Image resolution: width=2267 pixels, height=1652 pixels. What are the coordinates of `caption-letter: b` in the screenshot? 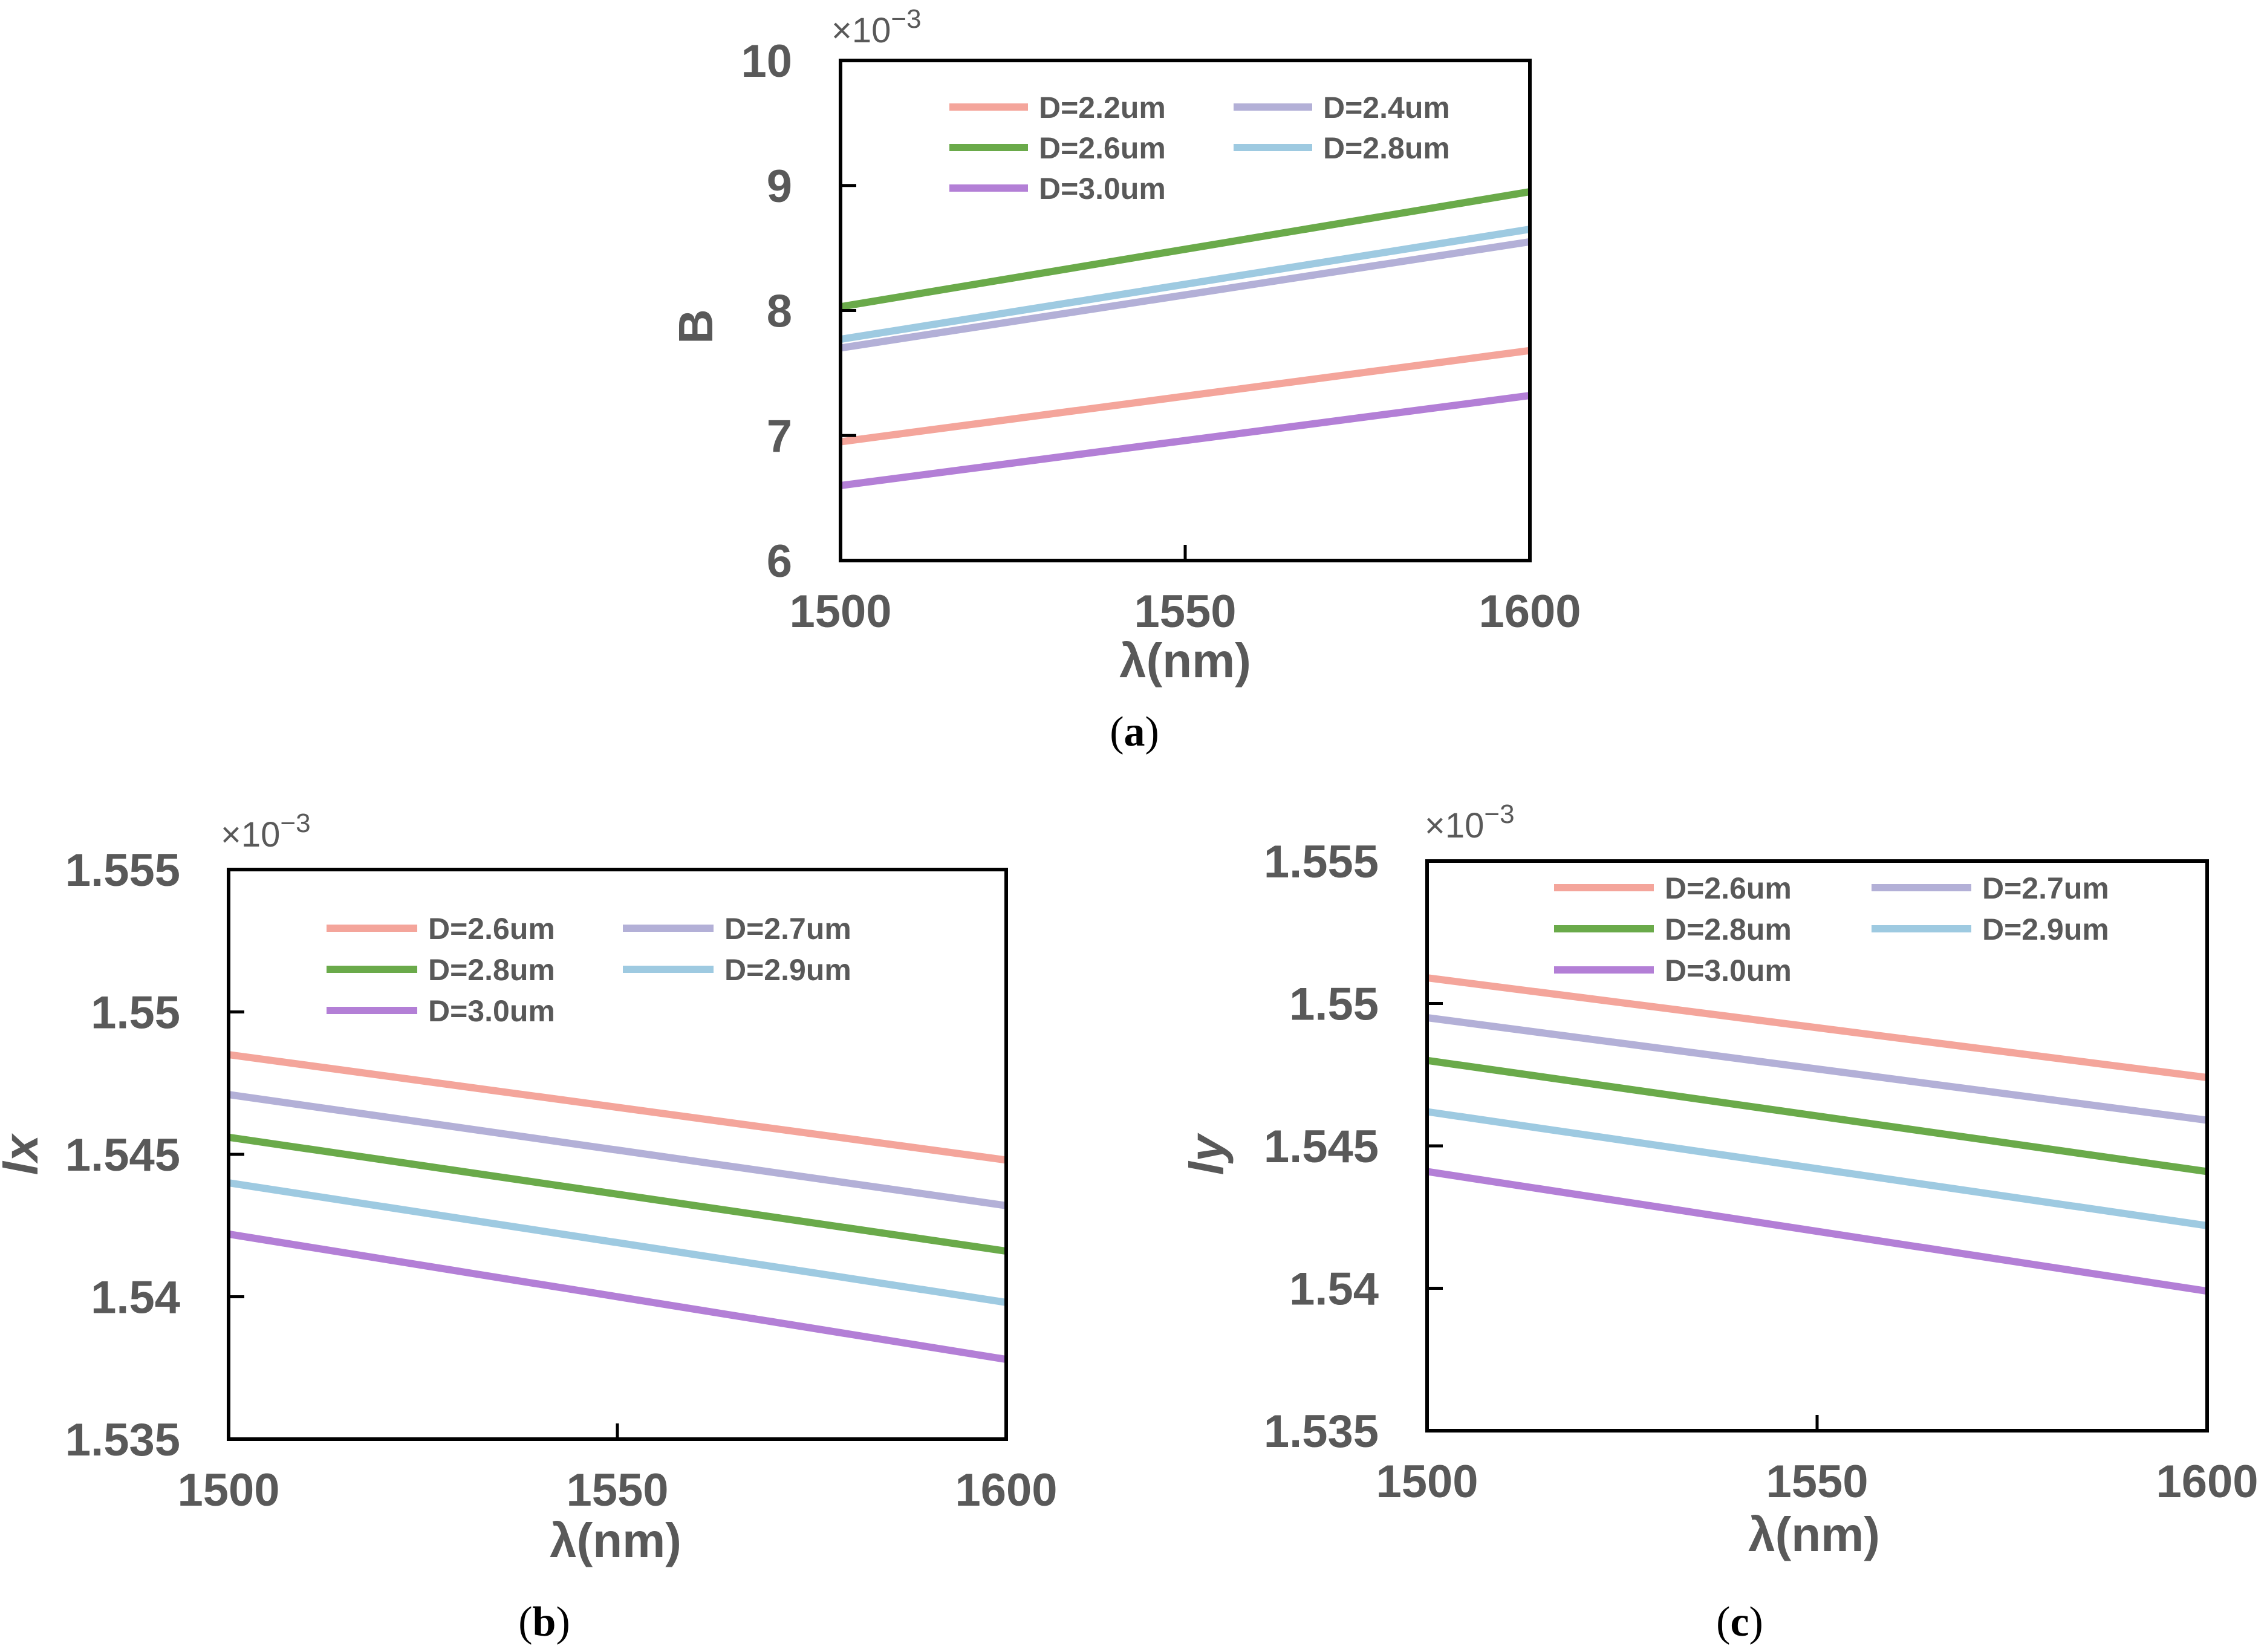 It's located at (544, 1622).